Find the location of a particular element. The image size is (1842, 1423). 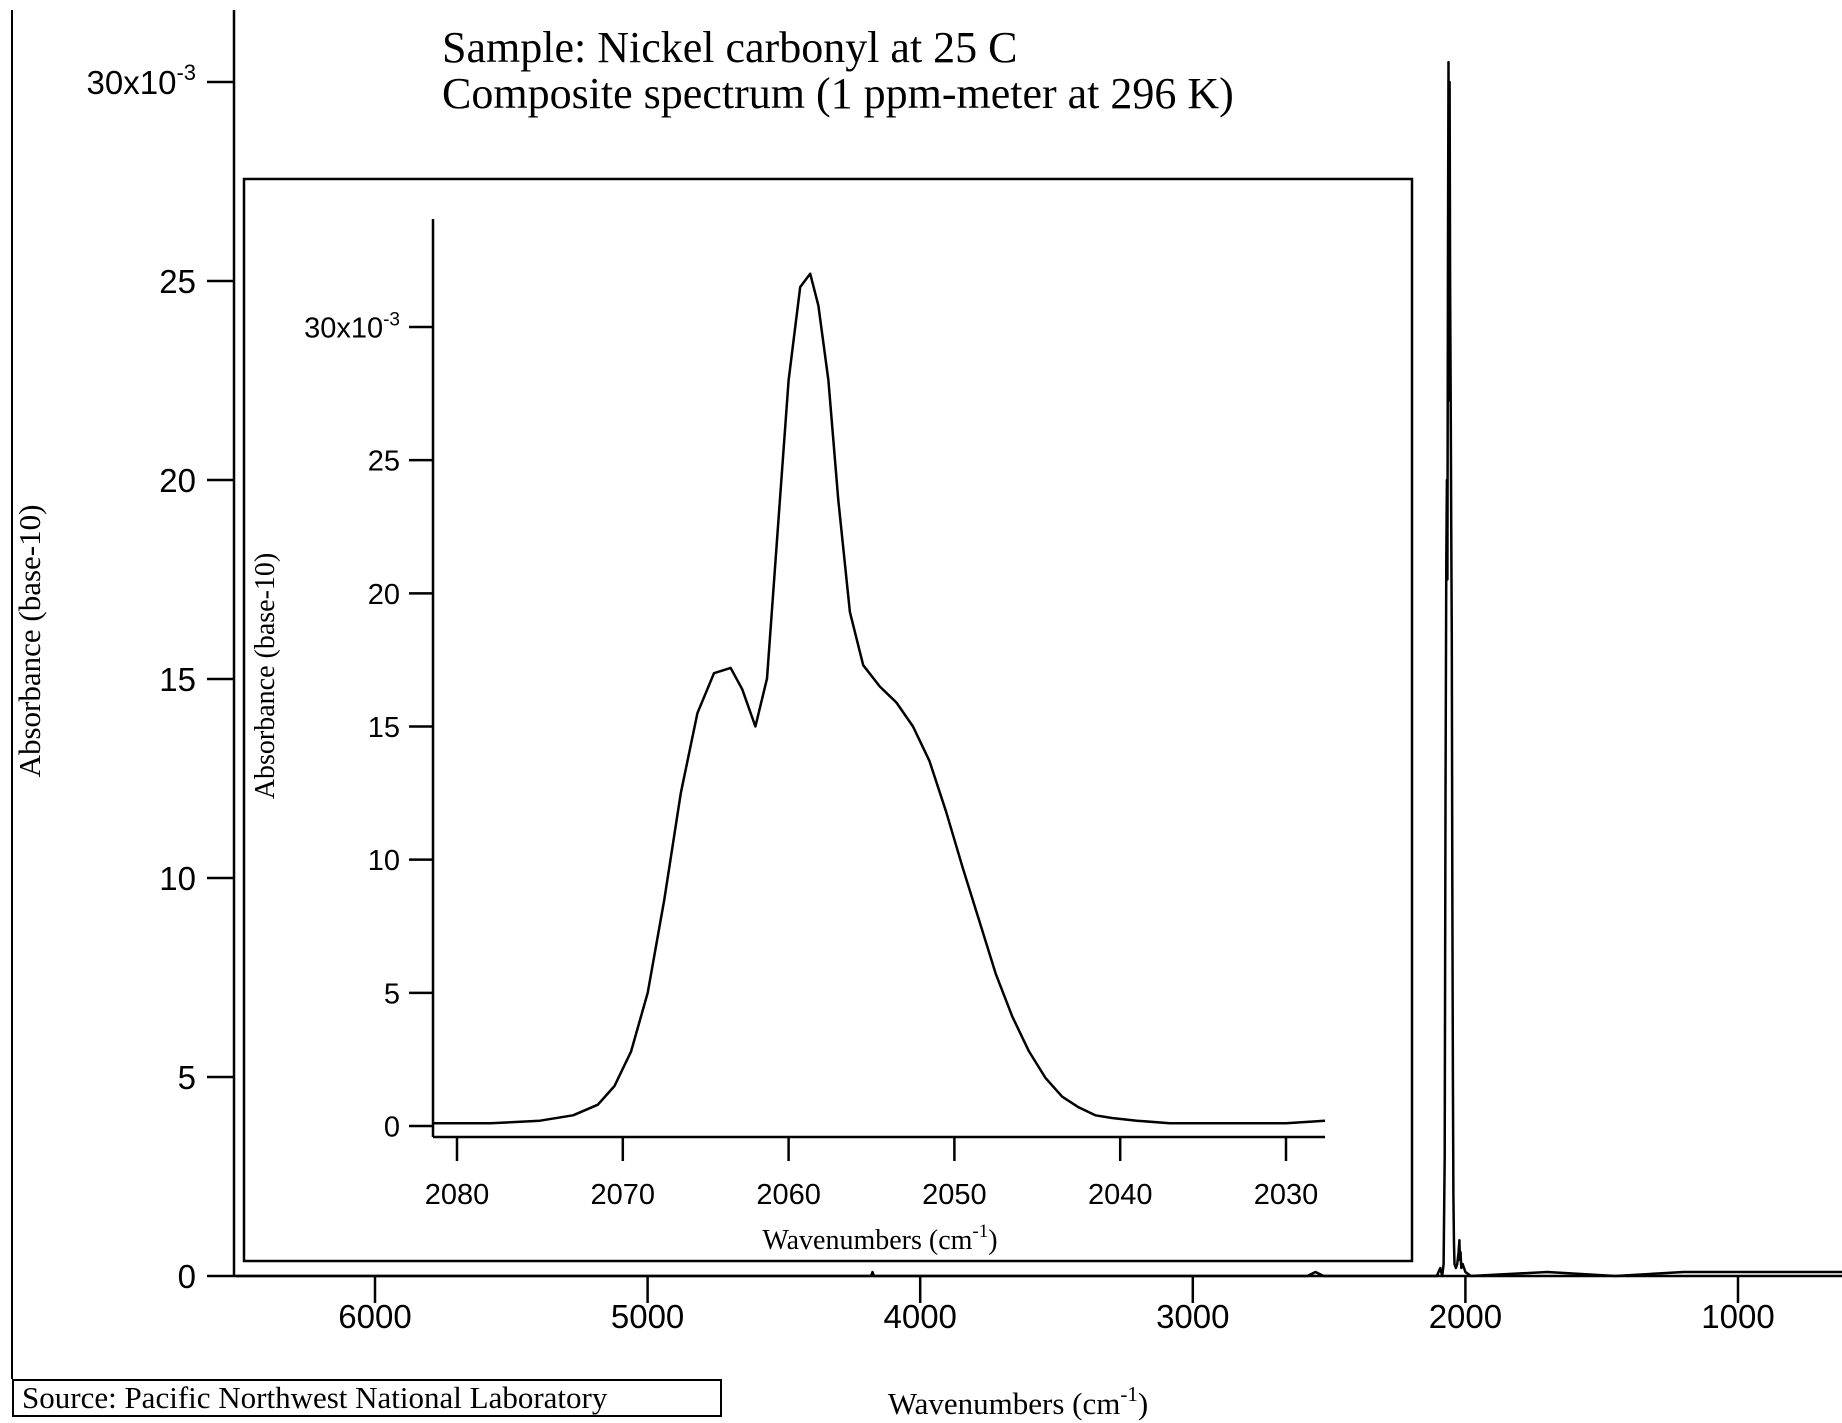

main-x-axis-label: Wavenumbers (cm-1) is located at coordinates (1018, 1401).